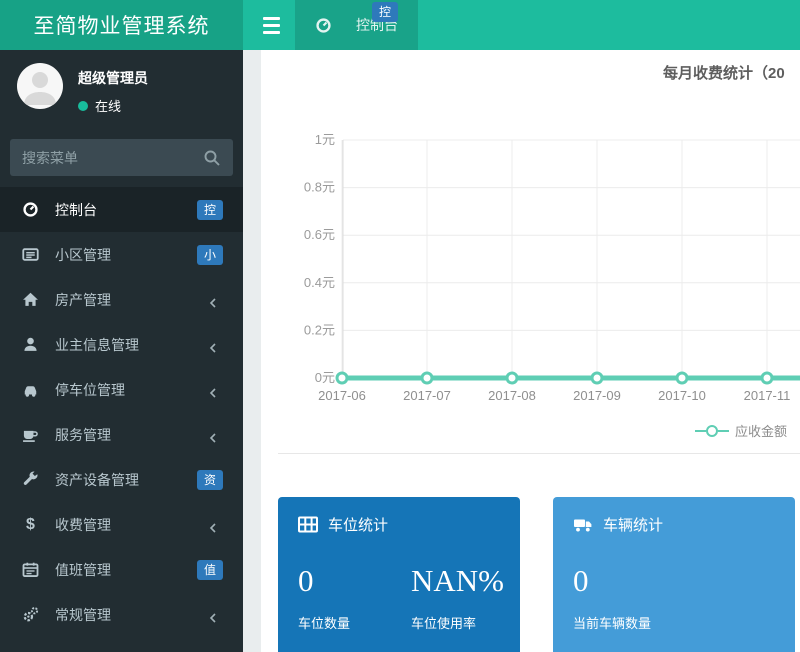  I want to click on search-icon, so click(212, 158).